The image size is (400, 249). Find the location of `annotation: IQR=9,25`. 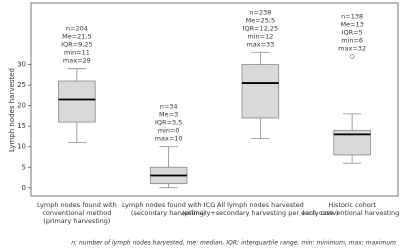

annotation: IQR=9,25 is located at coordinates (76, 45).